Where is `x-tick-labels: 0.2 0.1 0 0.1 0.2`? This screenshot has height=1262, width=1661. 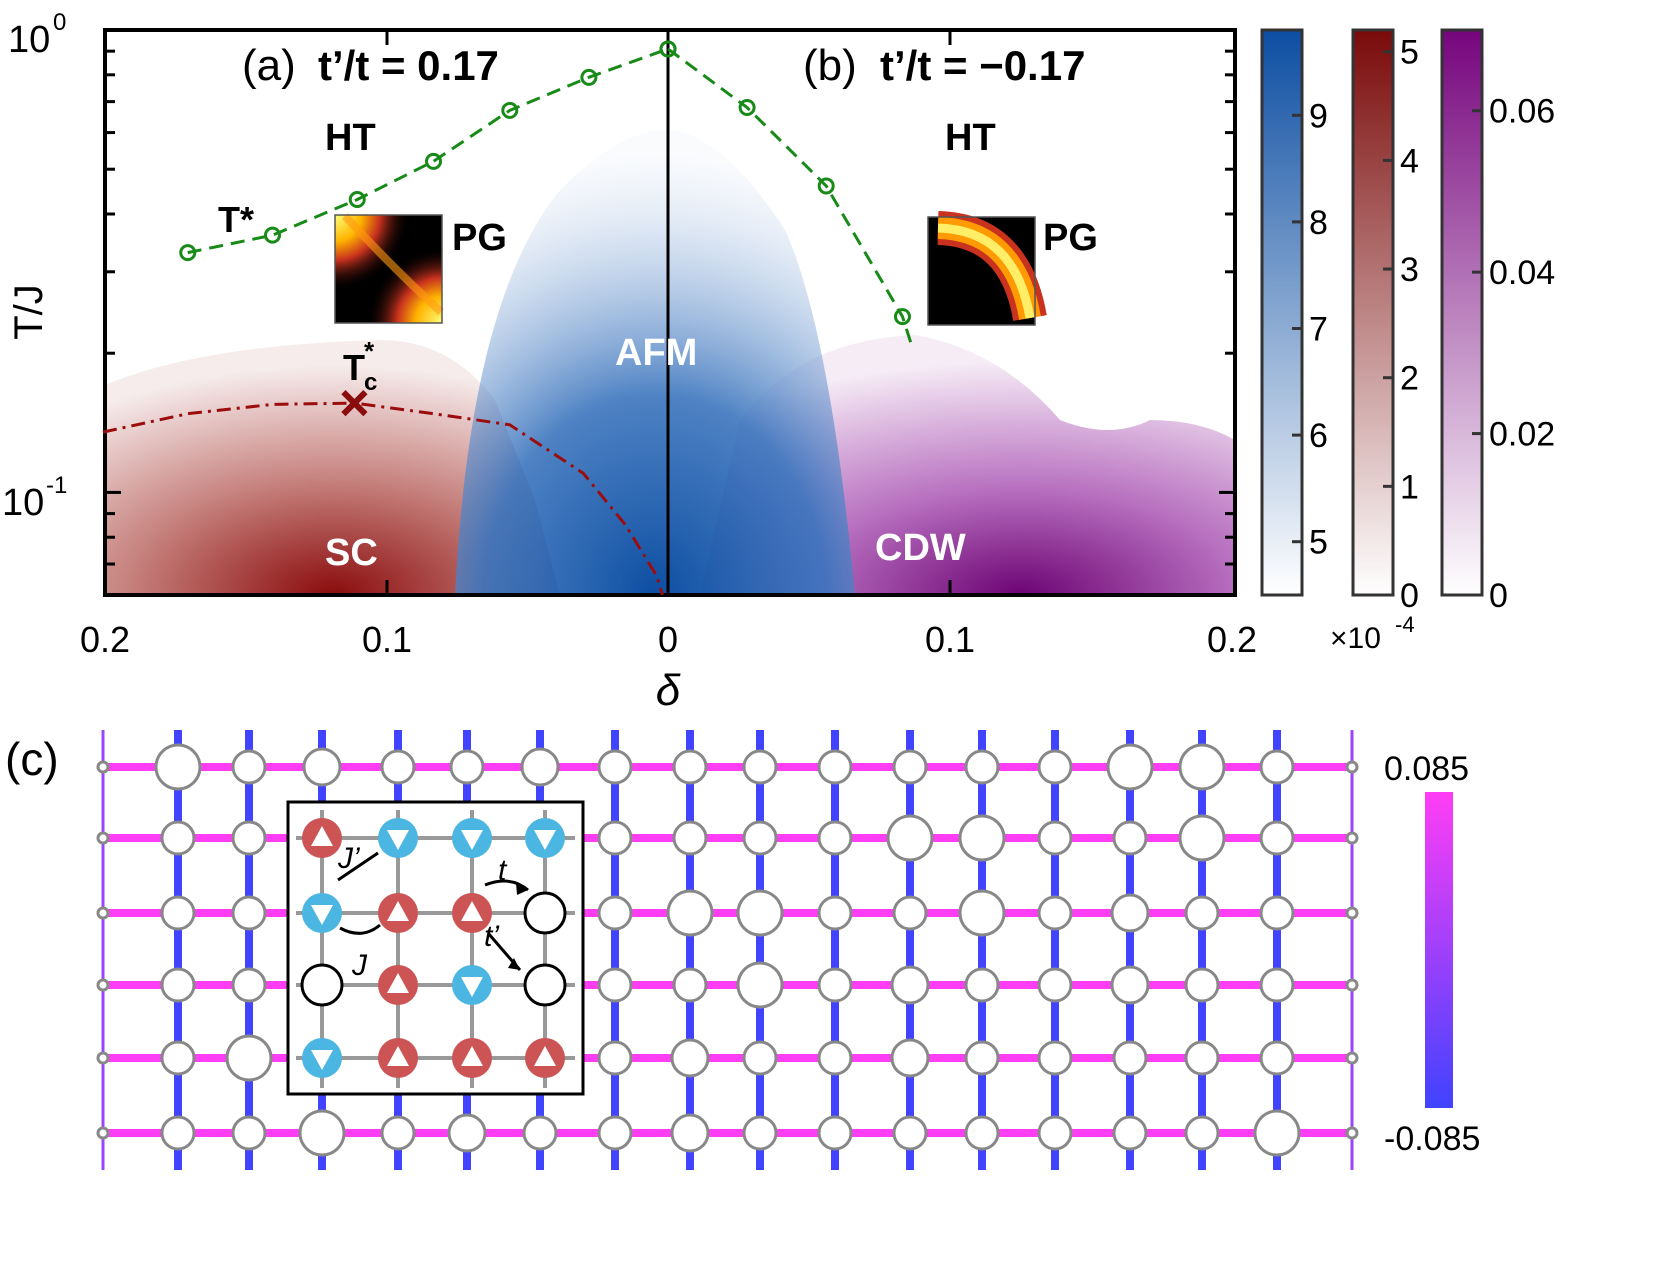 x-tick-labels: 0.2 0.1 0 0.1 0.2 is located at coordinates (668, 639).